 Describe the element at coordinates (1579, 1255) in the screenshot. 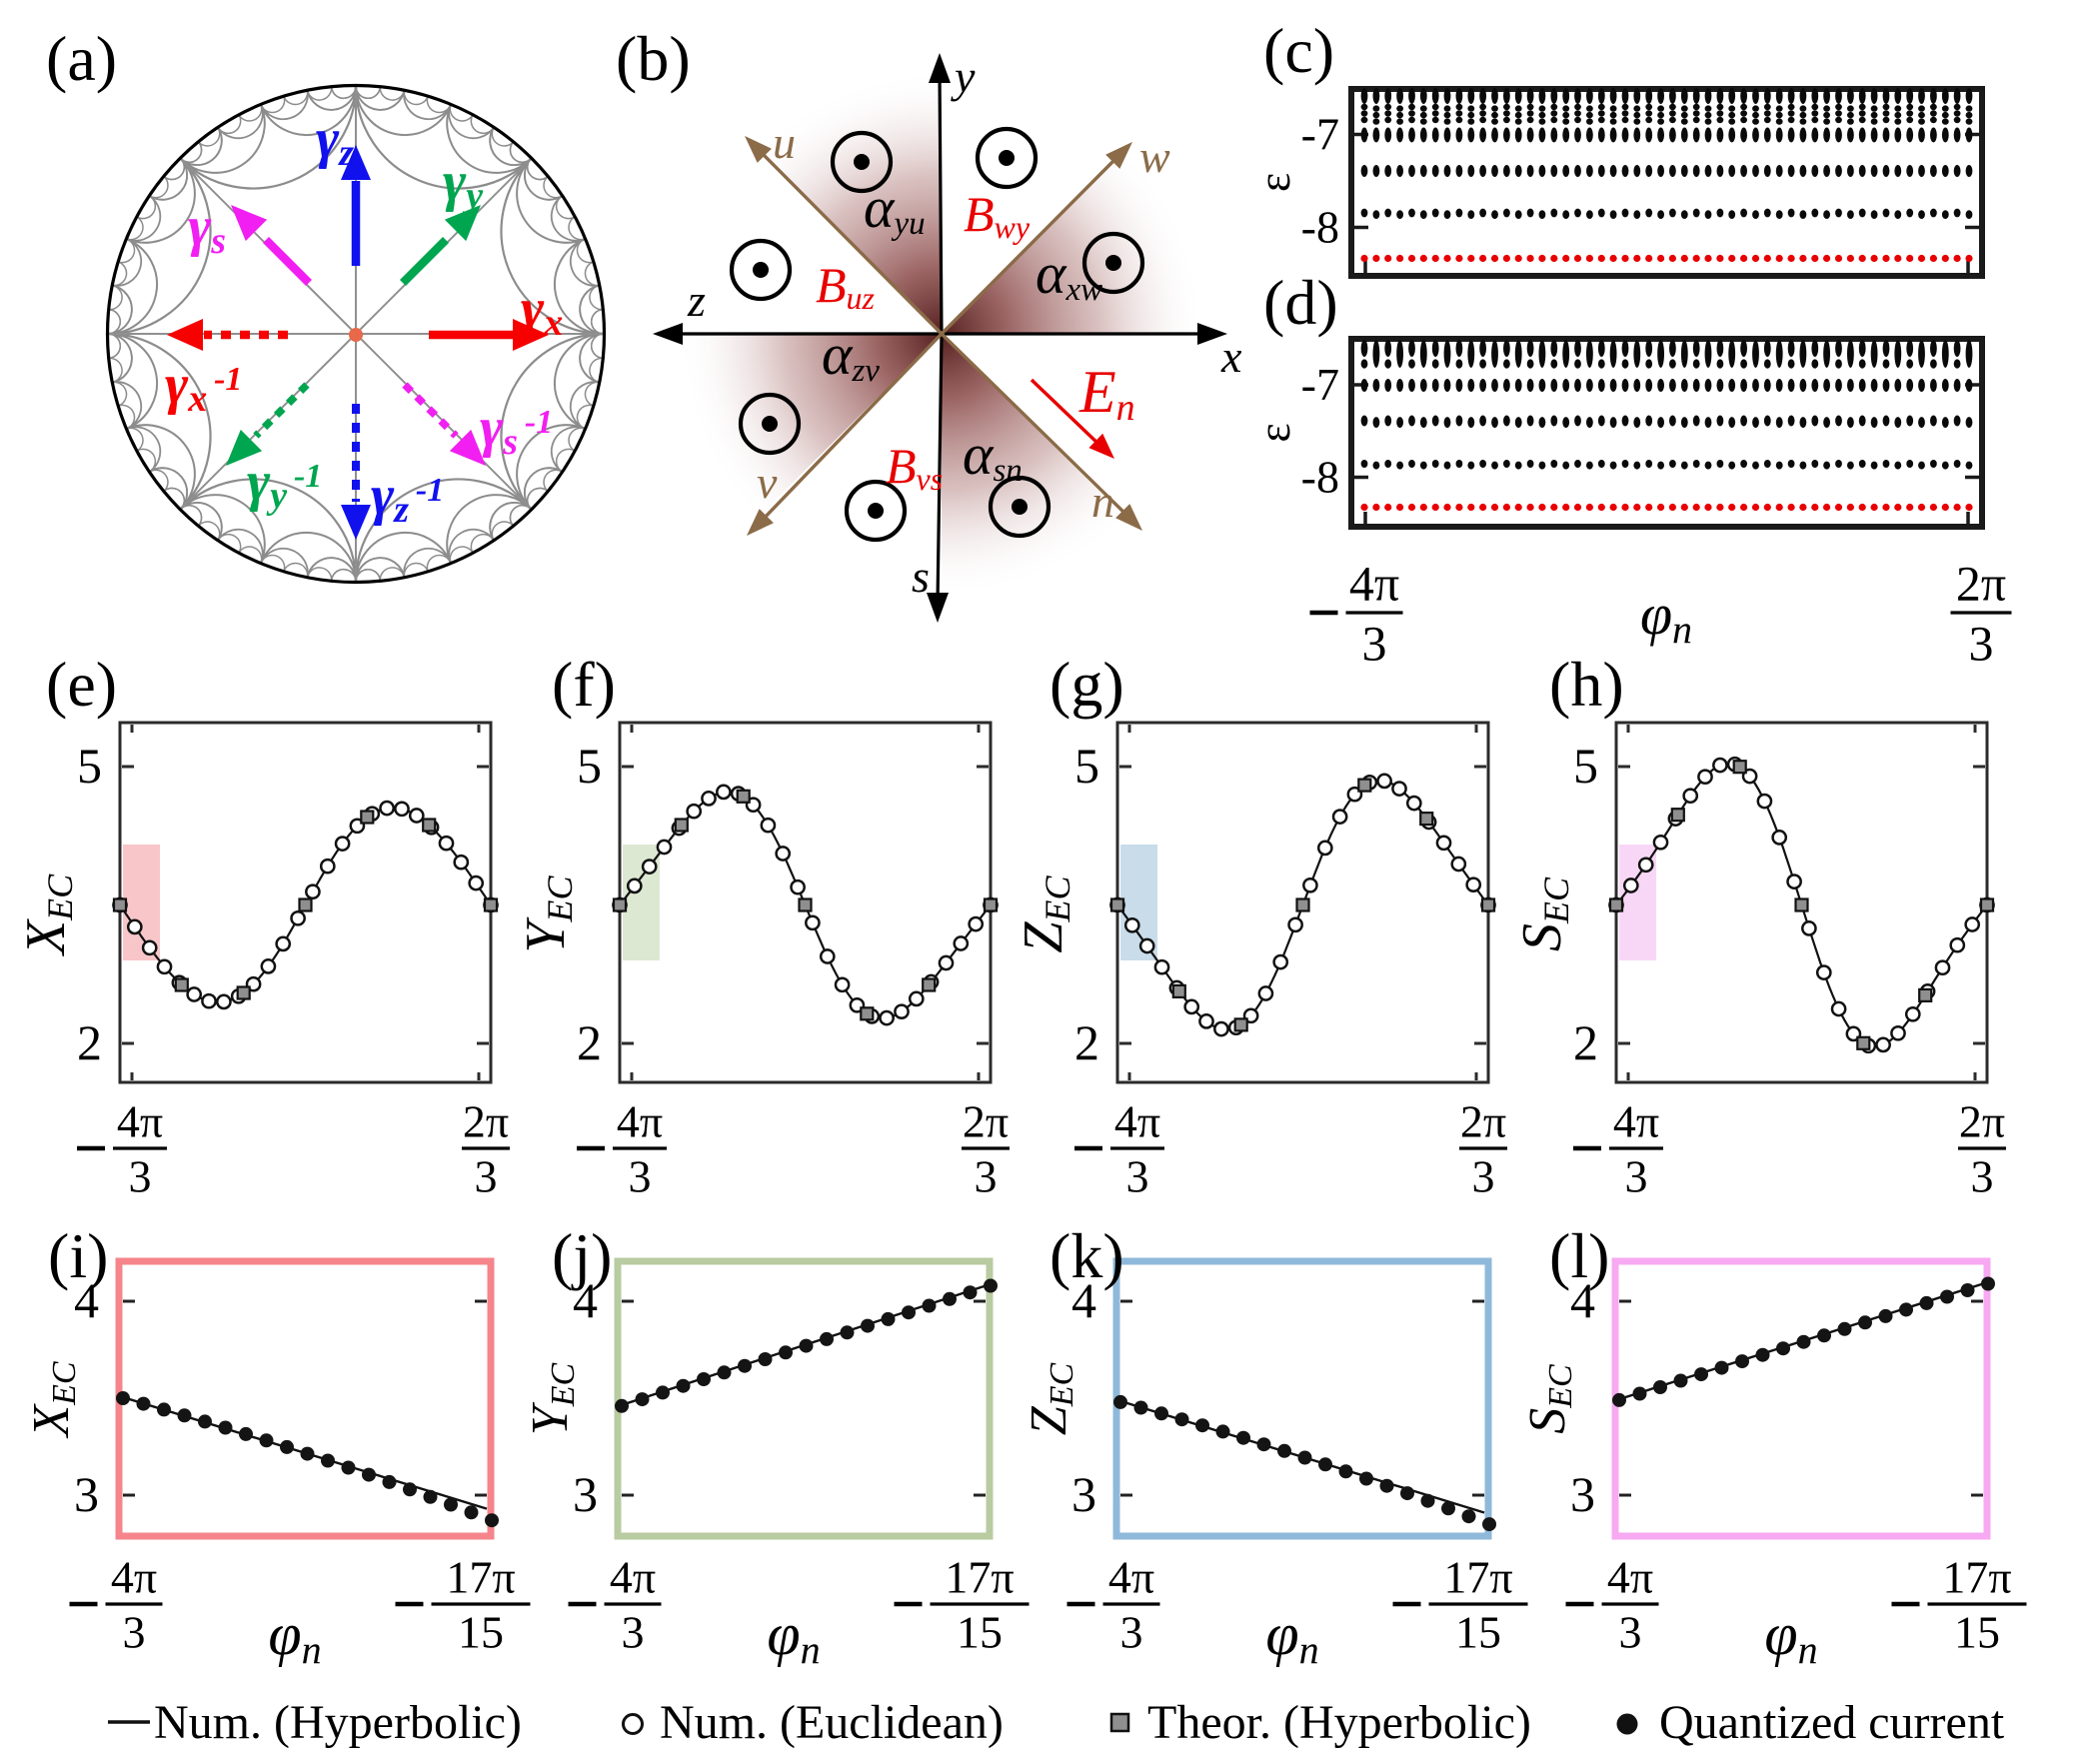

I see `svg-text: (l)` at that location.